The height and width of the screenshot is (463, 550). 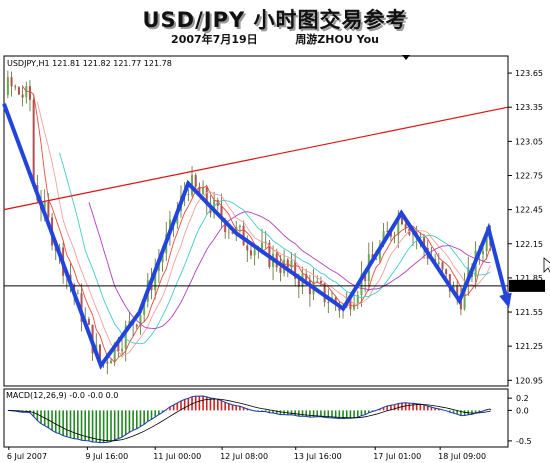 I want to click on x-tick-label: 18 Jul 09:00, so click(x=462, y=456).